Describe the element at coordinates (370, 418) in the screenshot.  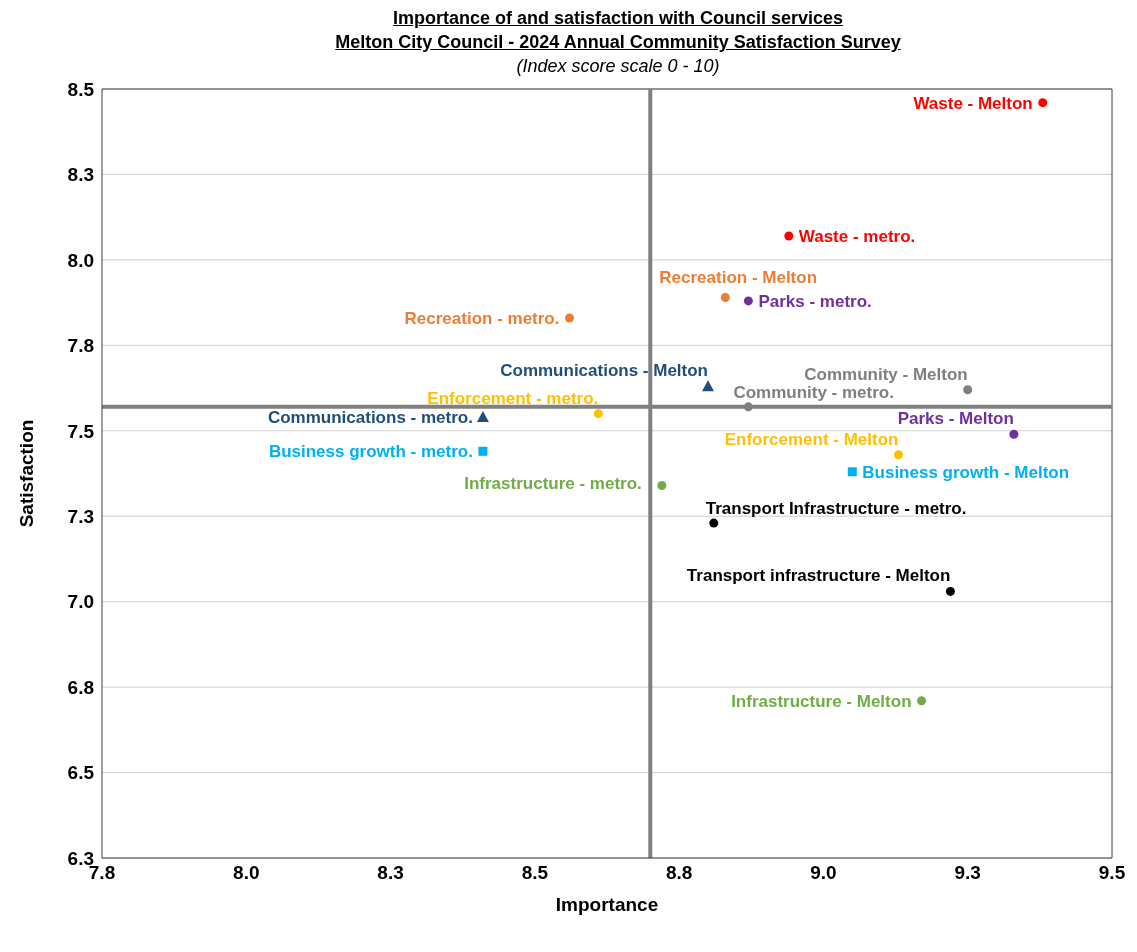
I see `series-label: Communications - metro.` at that location.